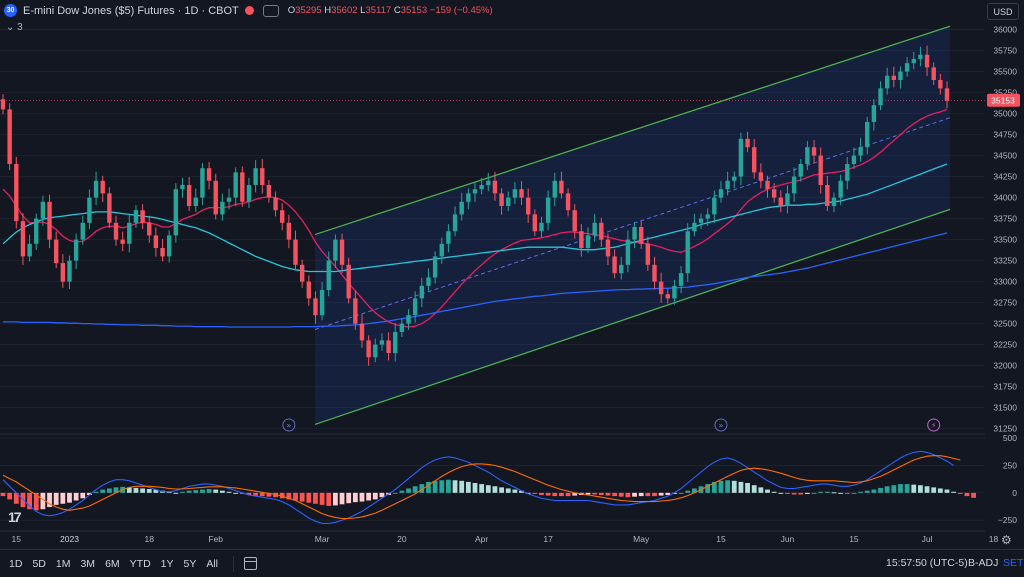  Describe the element at coordinates (140, 563) in the screenshot. I see `range-button-ytd: YTD` at that location.